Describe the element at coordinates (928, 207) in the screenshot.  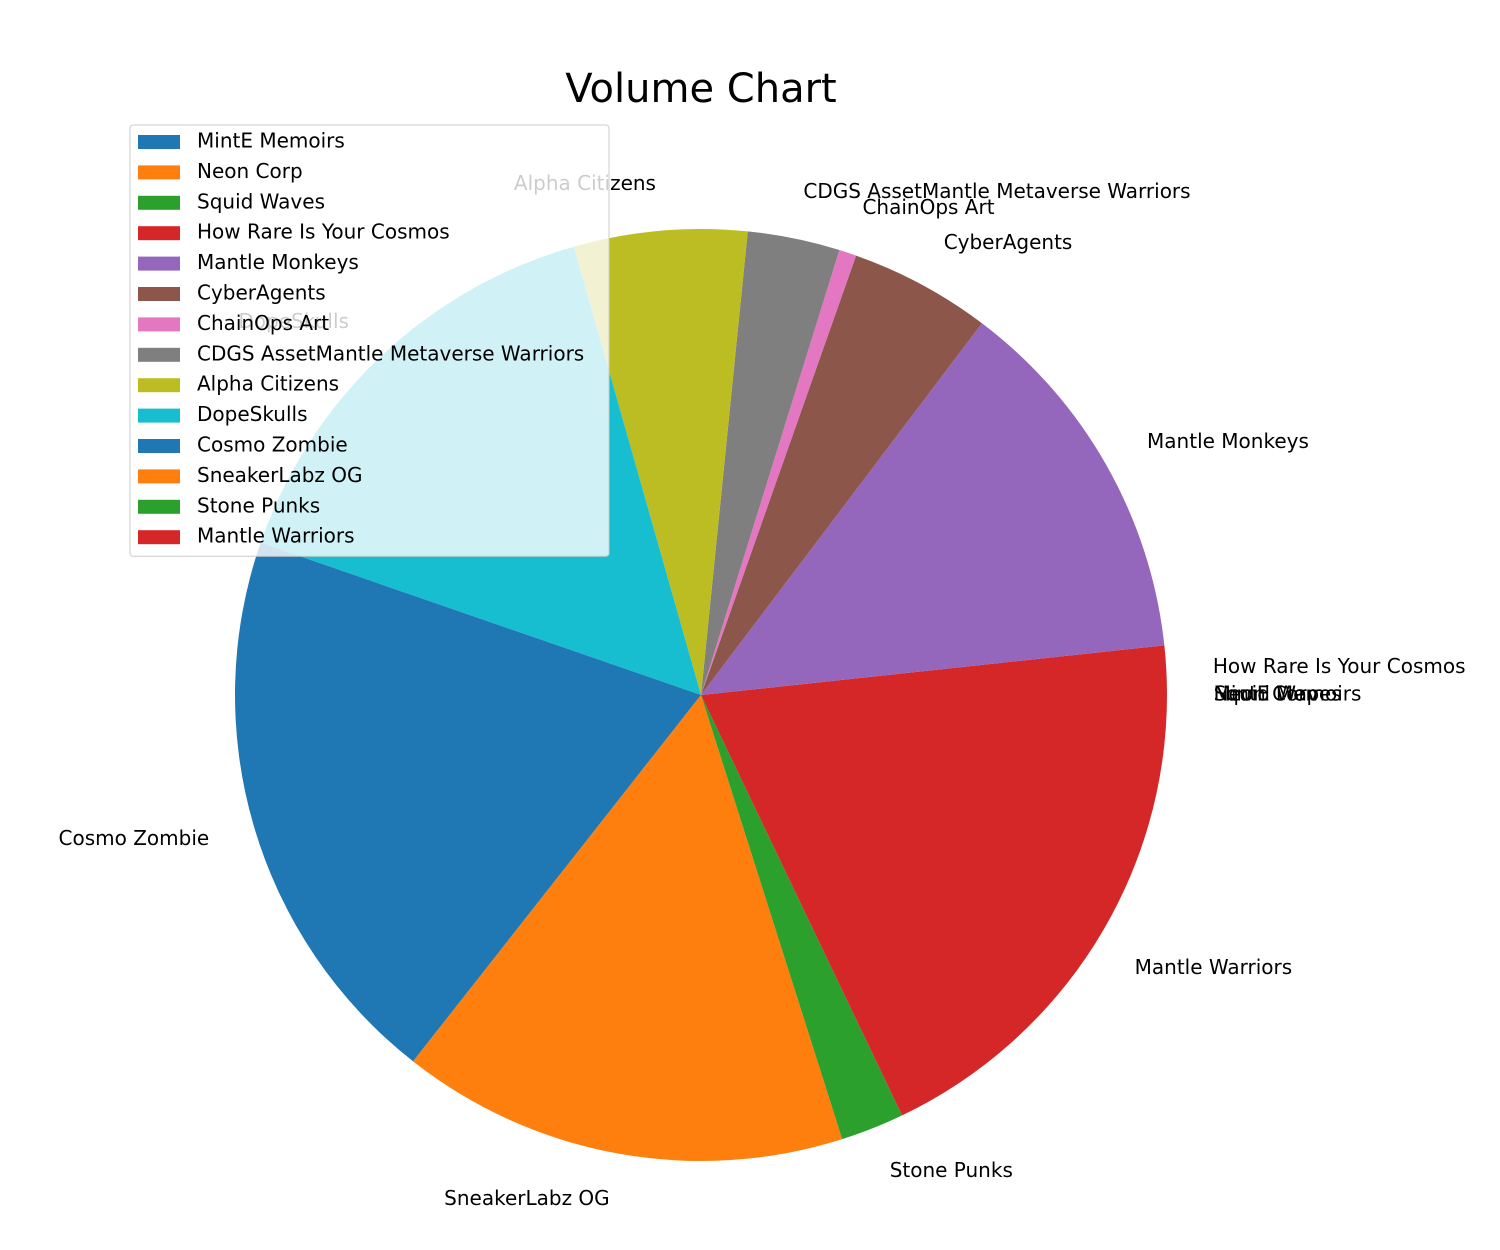
I see `slice-label-chainops-art: ChainOps Art` at that location.